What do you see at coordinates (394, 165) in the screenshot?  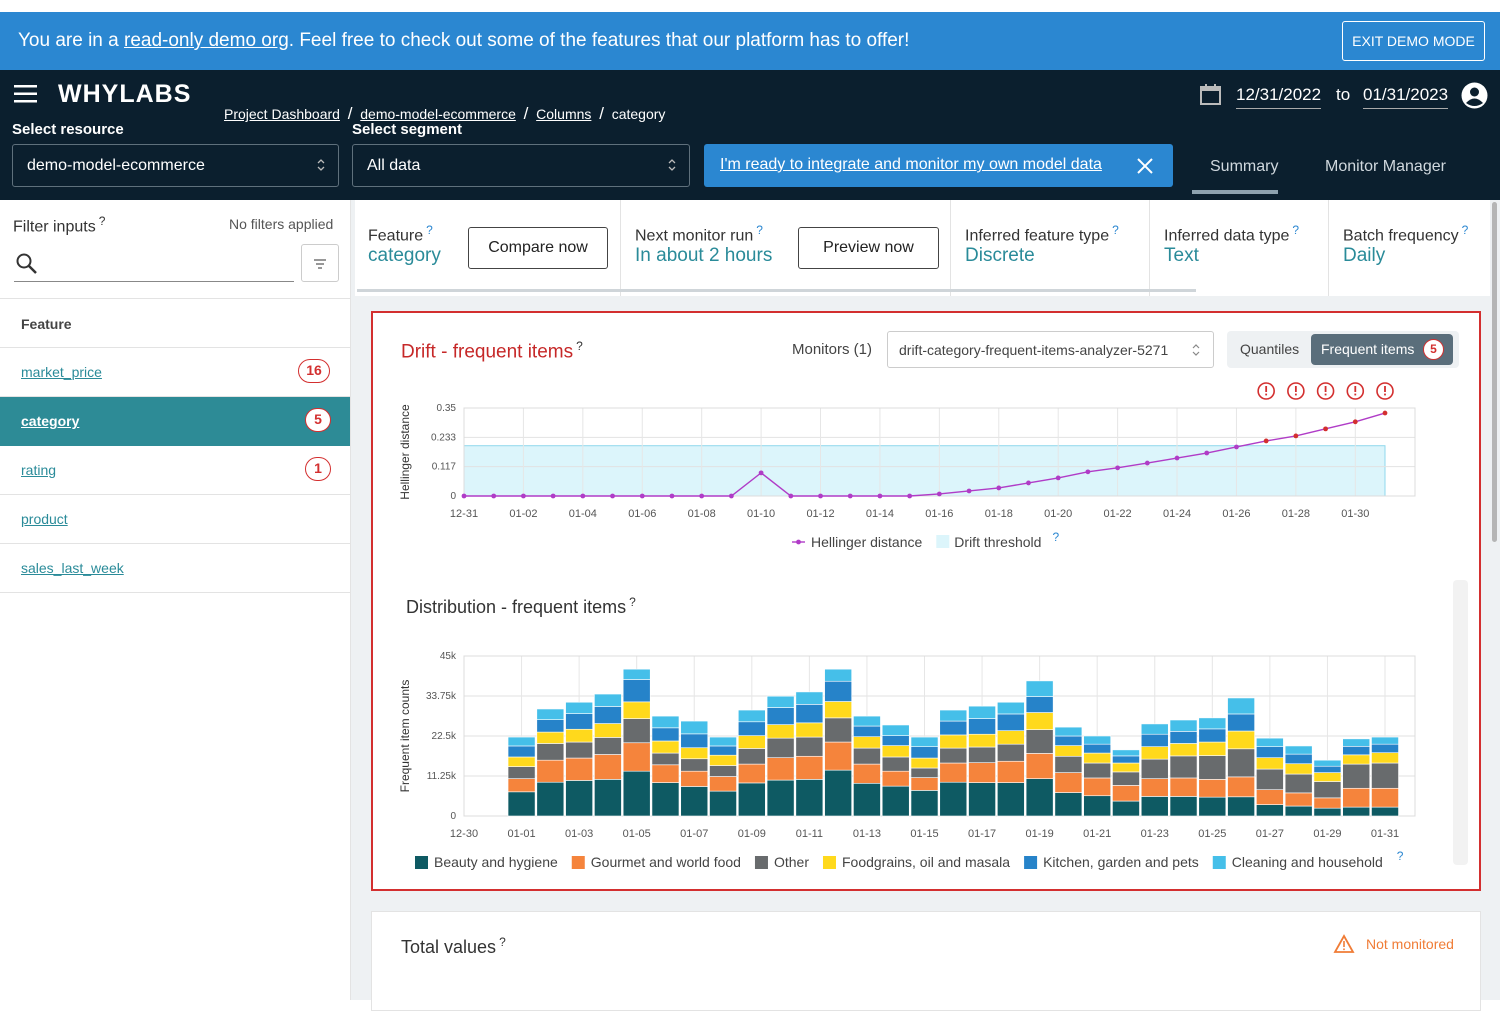 I see `segment-value: All data` at bounding box center [394, 165].